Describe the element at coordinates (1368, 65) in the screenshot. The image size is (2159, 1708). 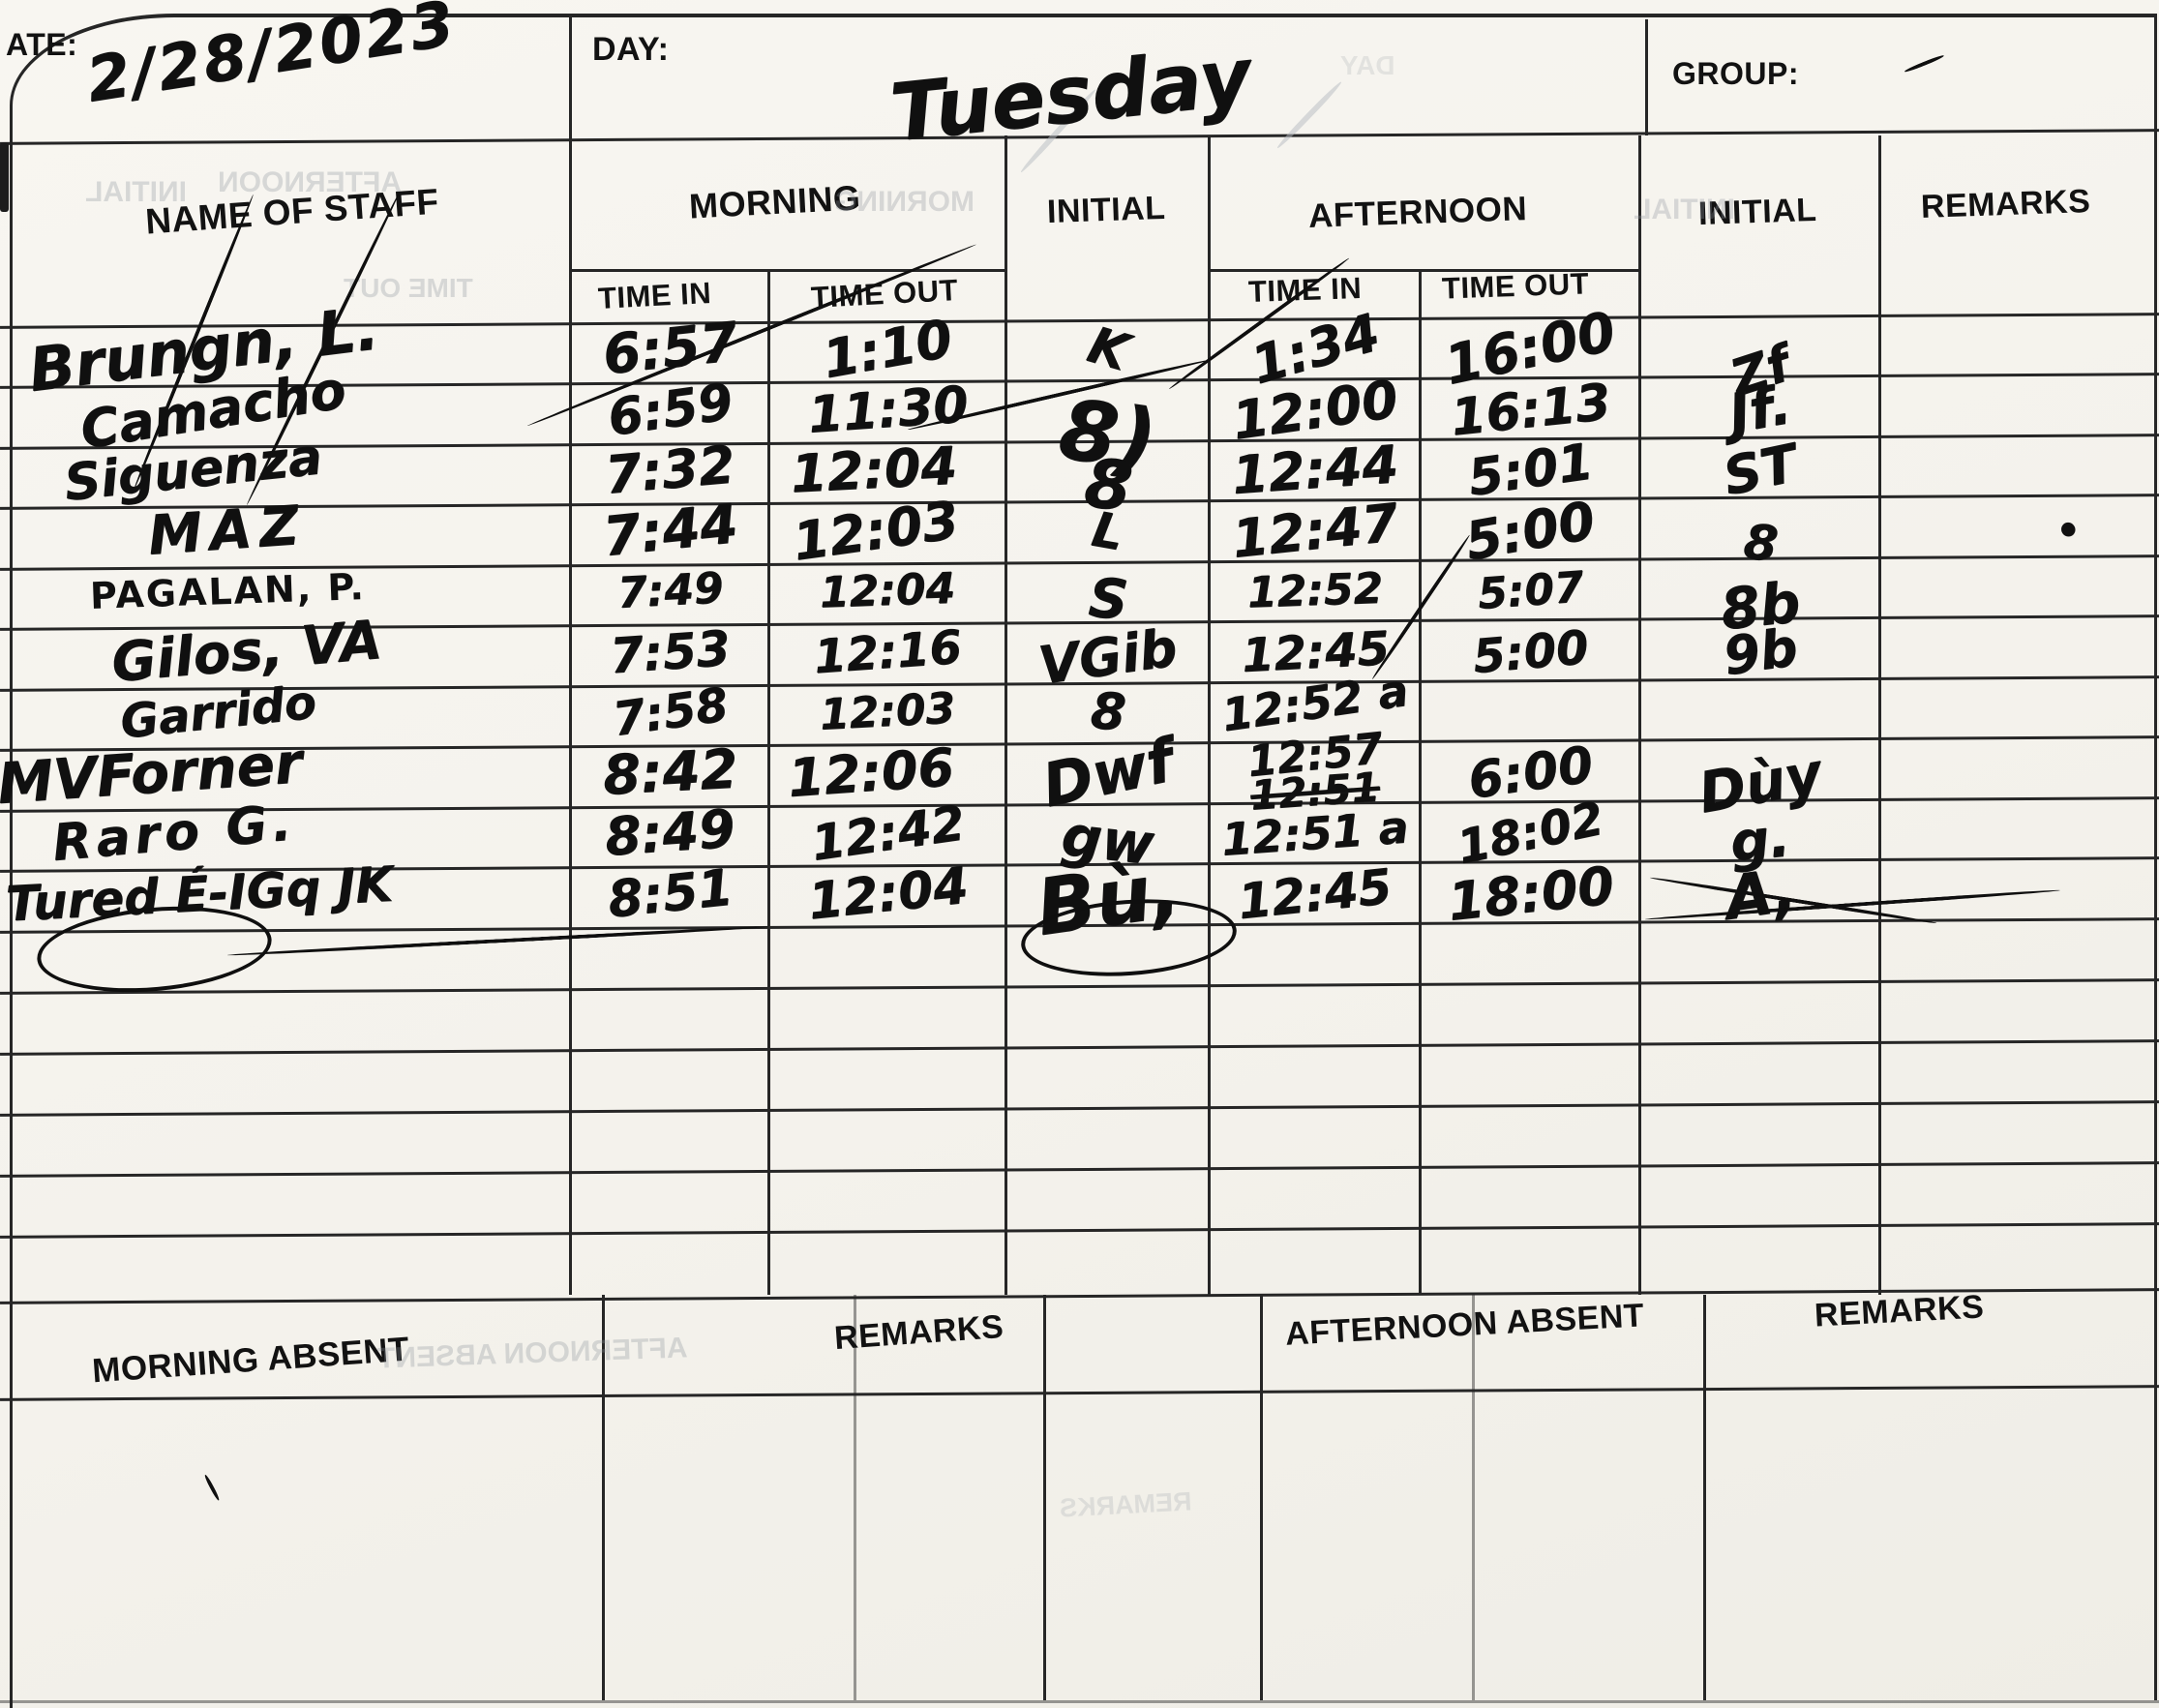
I see `ghost-day-text: DAY` at that location.